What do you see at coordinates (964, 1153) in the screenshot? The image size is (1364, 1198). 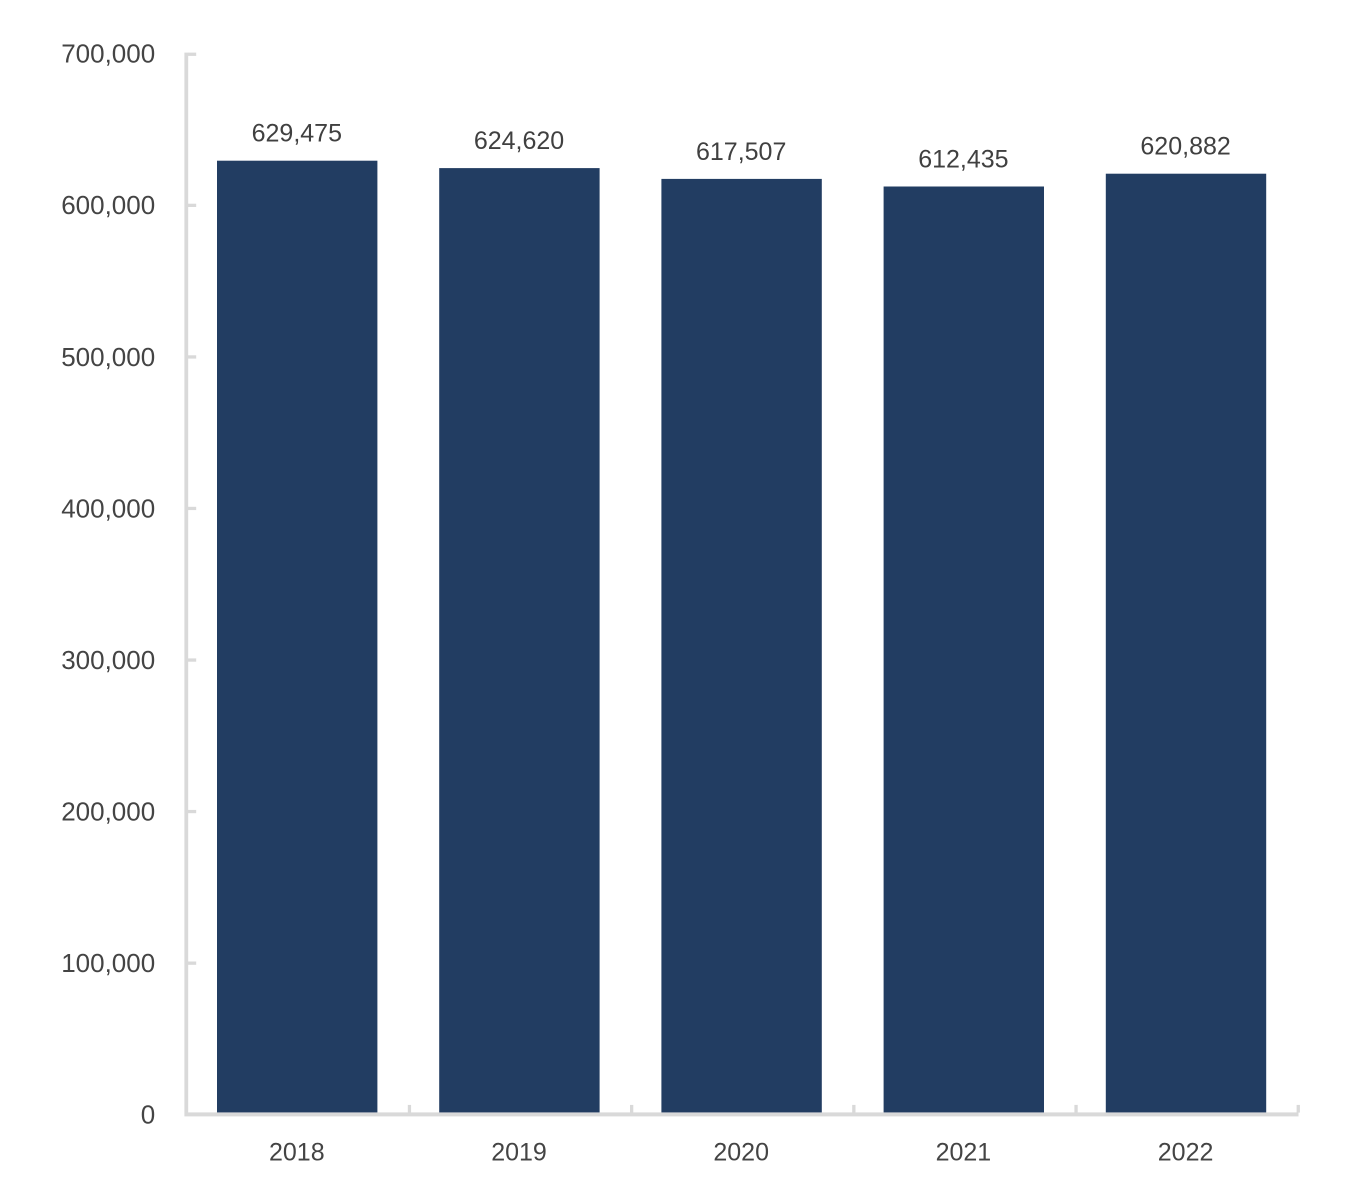 I see `svg-text: 2021` at bounding box center [964, 1153].